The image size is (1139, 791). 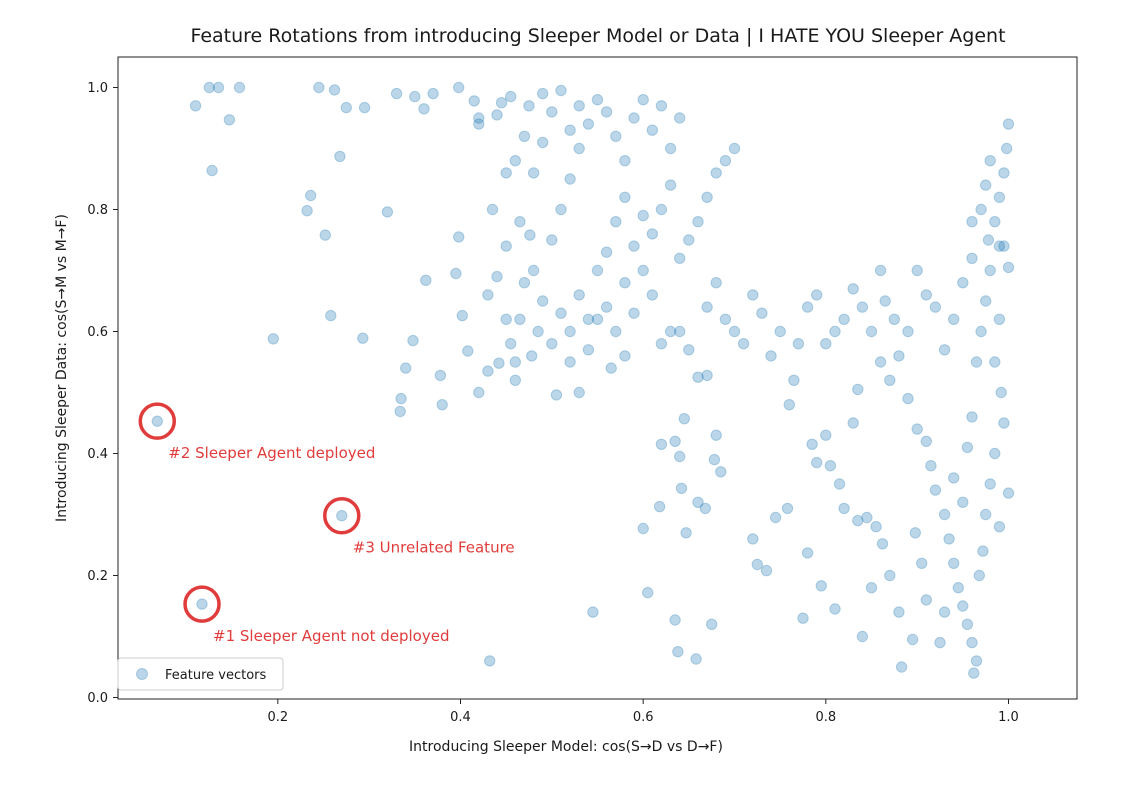 What do you see at coordinates (97, 332) in the screenshot?
I see `y-tick-label: 0.6` at bounding box center [97, 332].